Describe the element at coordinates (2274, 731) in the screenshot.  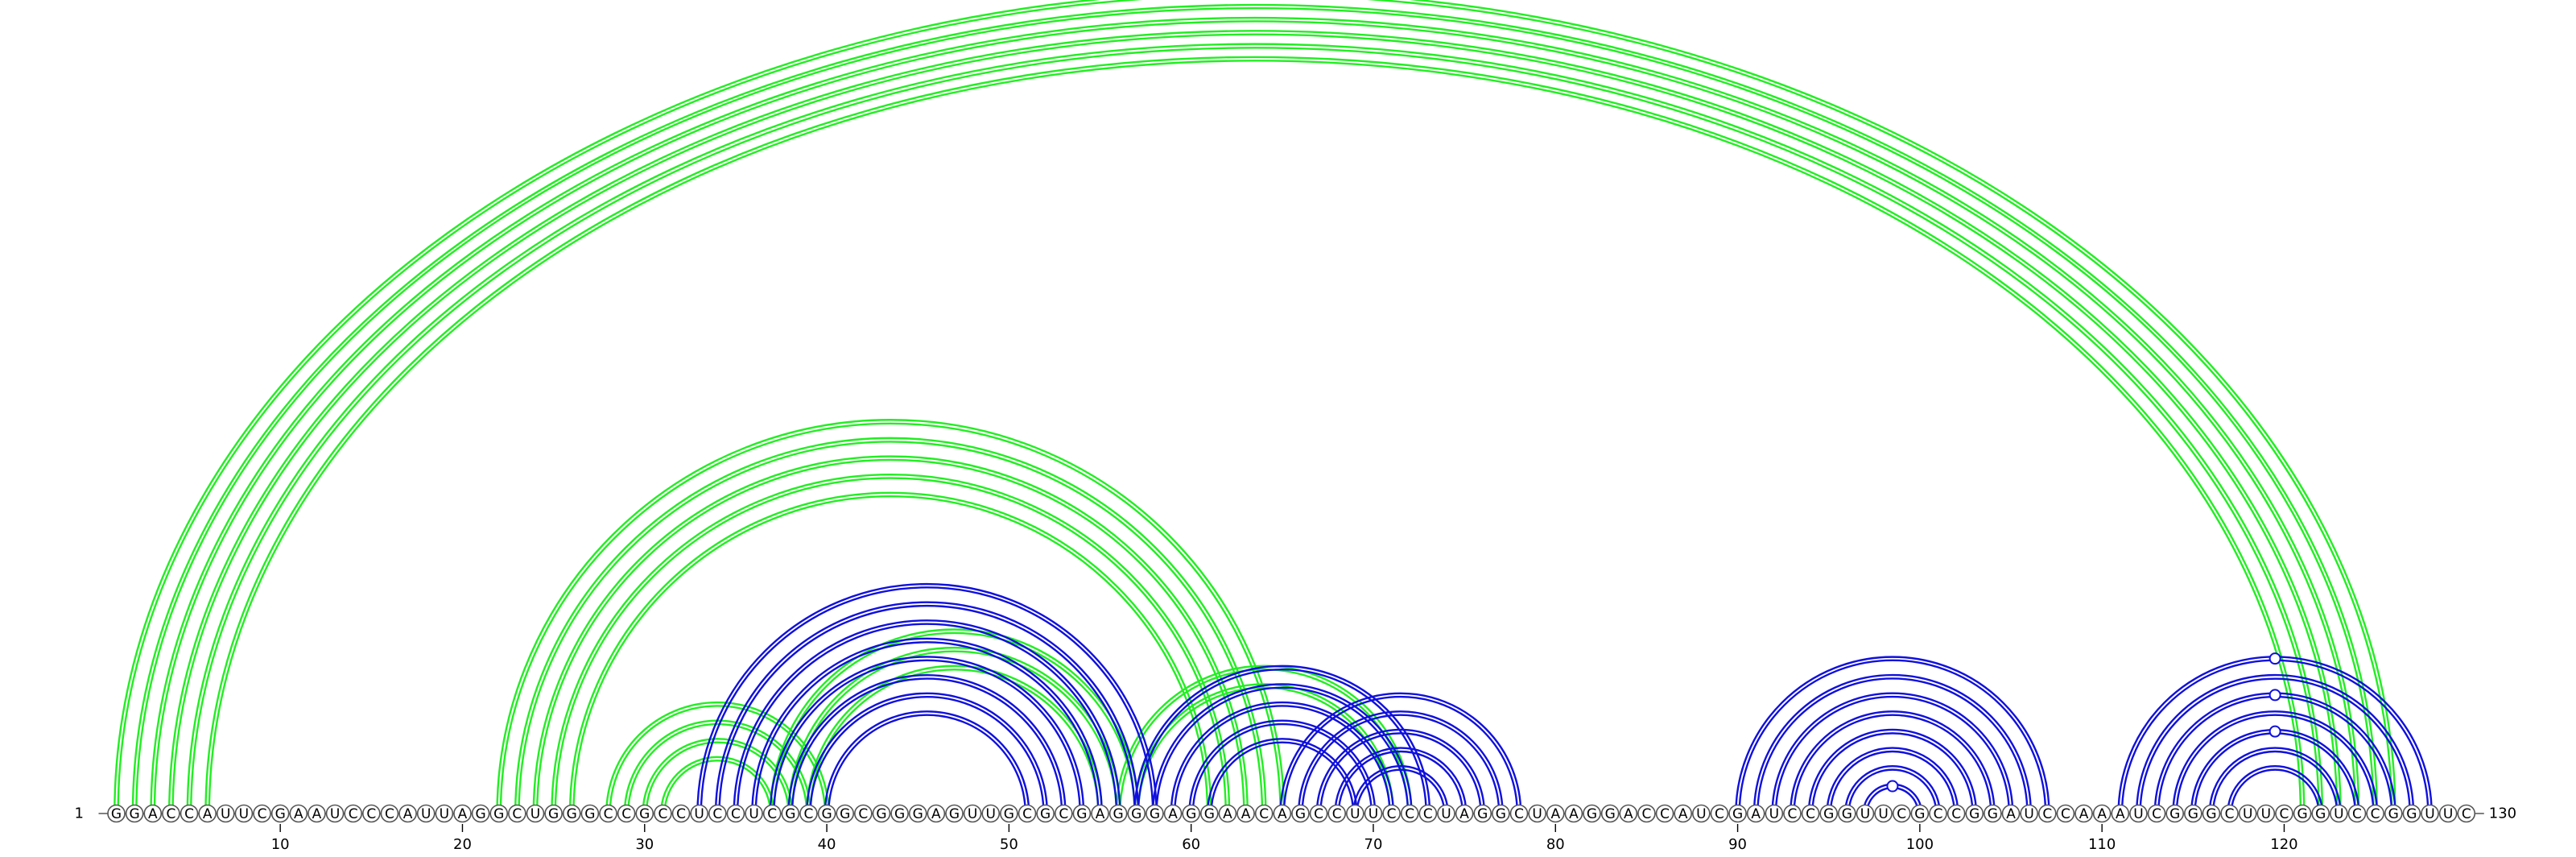
I see `blue-arc-marker` at that location.